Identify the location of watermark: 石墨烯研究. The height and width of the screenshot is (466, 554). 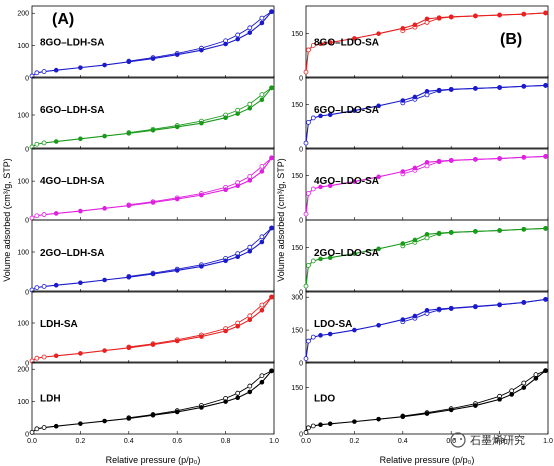
(487, 440).